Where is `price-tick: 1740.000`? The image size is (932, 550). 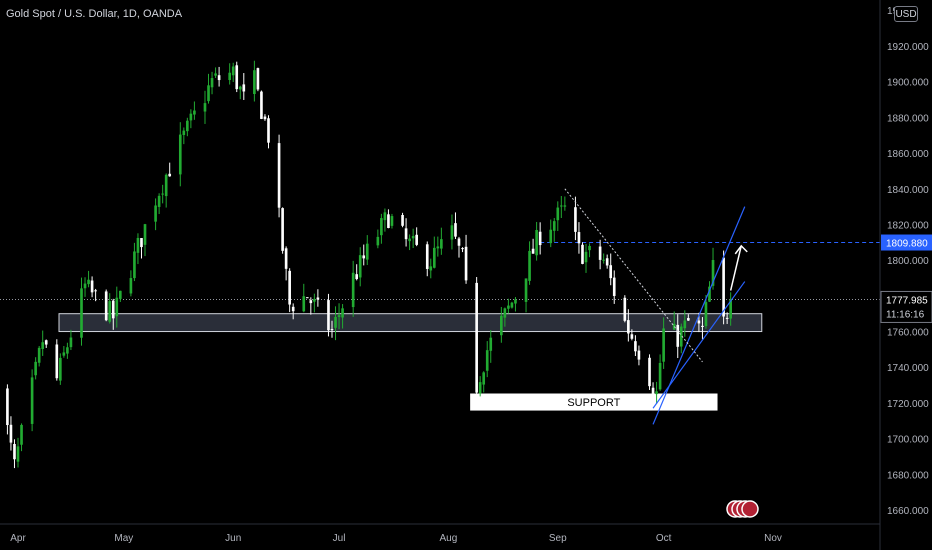
price-tick: 1740.000 is located at coordinates (908, 368).